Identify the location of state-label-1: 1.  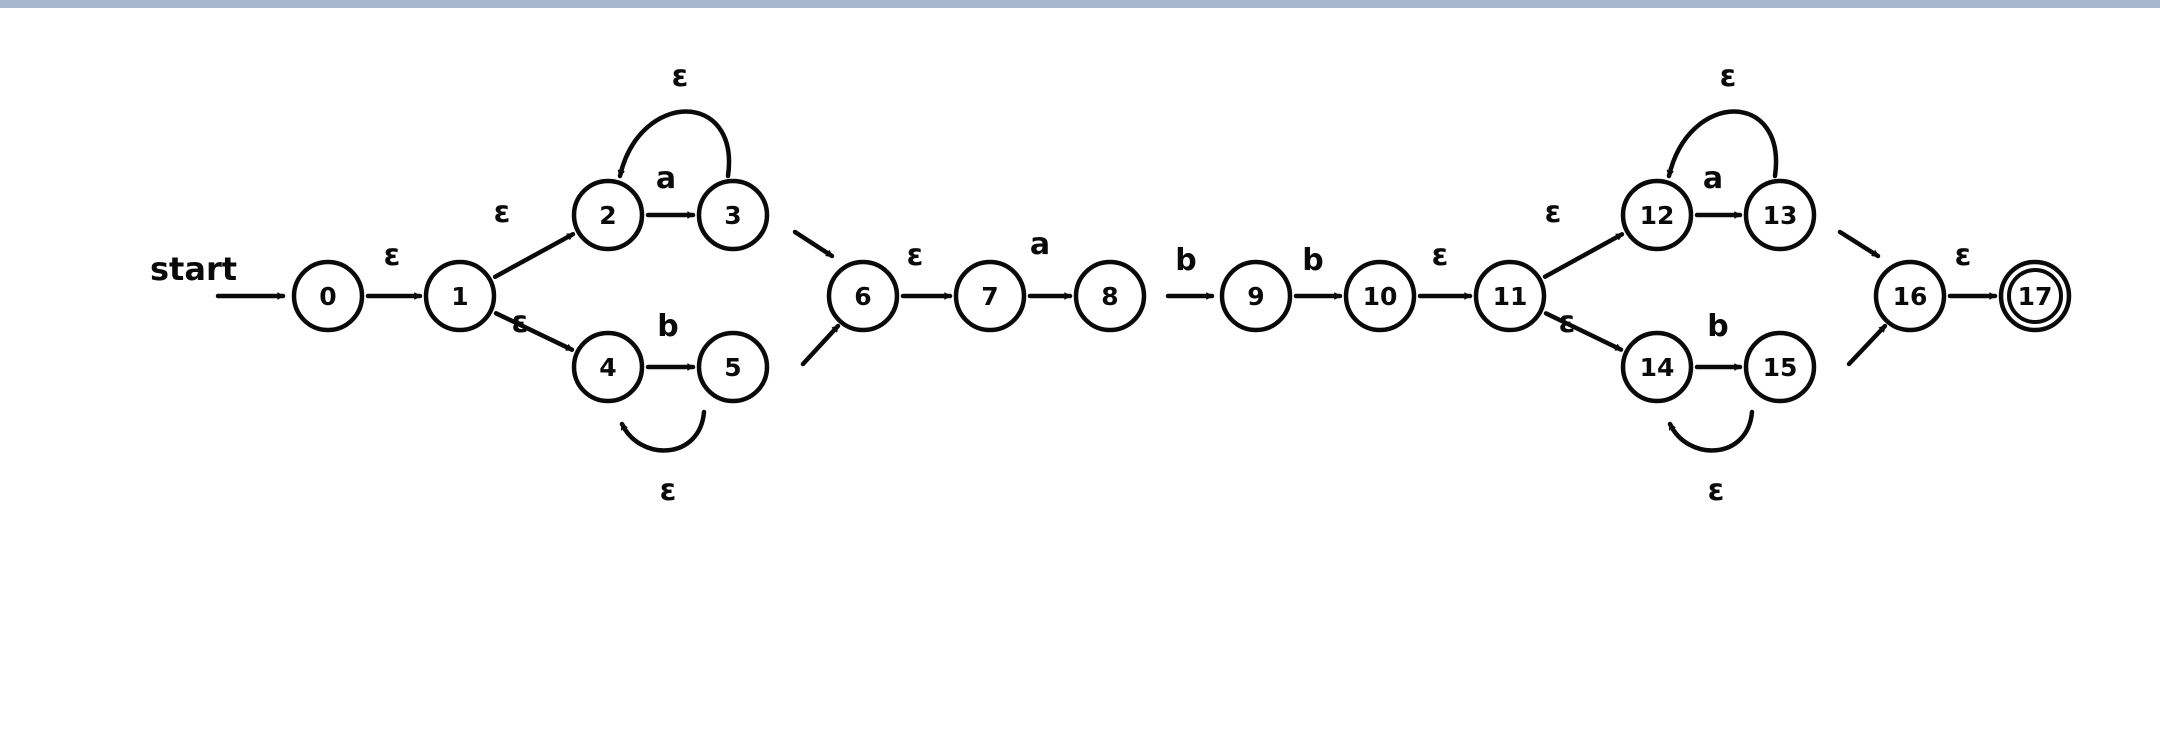
(459, 296).